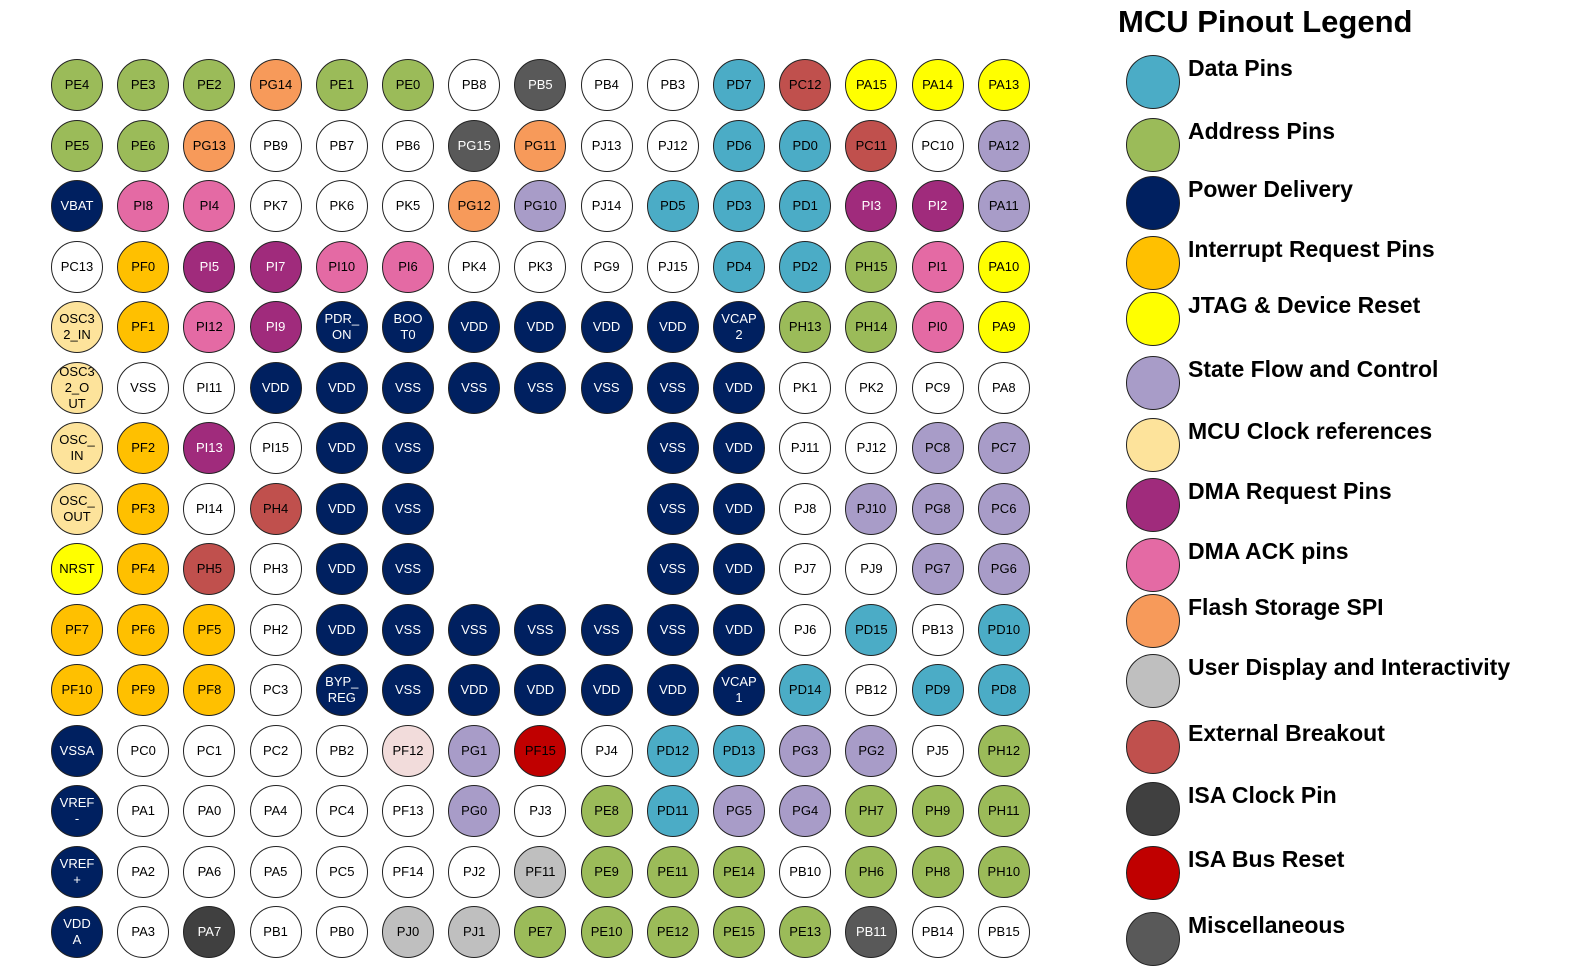 This screenshot has width=1586, height=971. Describe the element at coordinates (606, 145) in the screenshot. I see `pin: PJ13` at that location.